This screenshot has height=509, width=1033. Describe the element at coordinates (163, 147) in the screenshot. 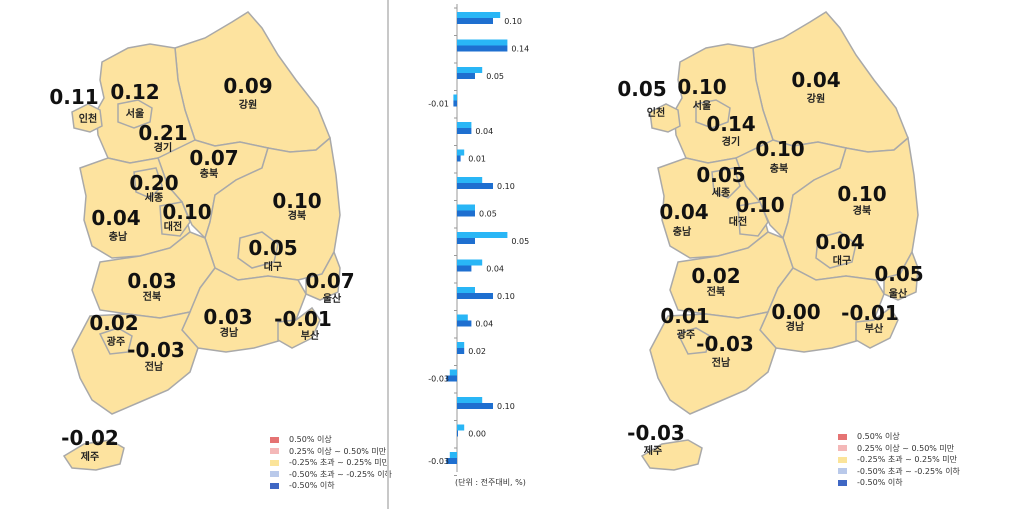

I see `region-name: 경기` at that location.